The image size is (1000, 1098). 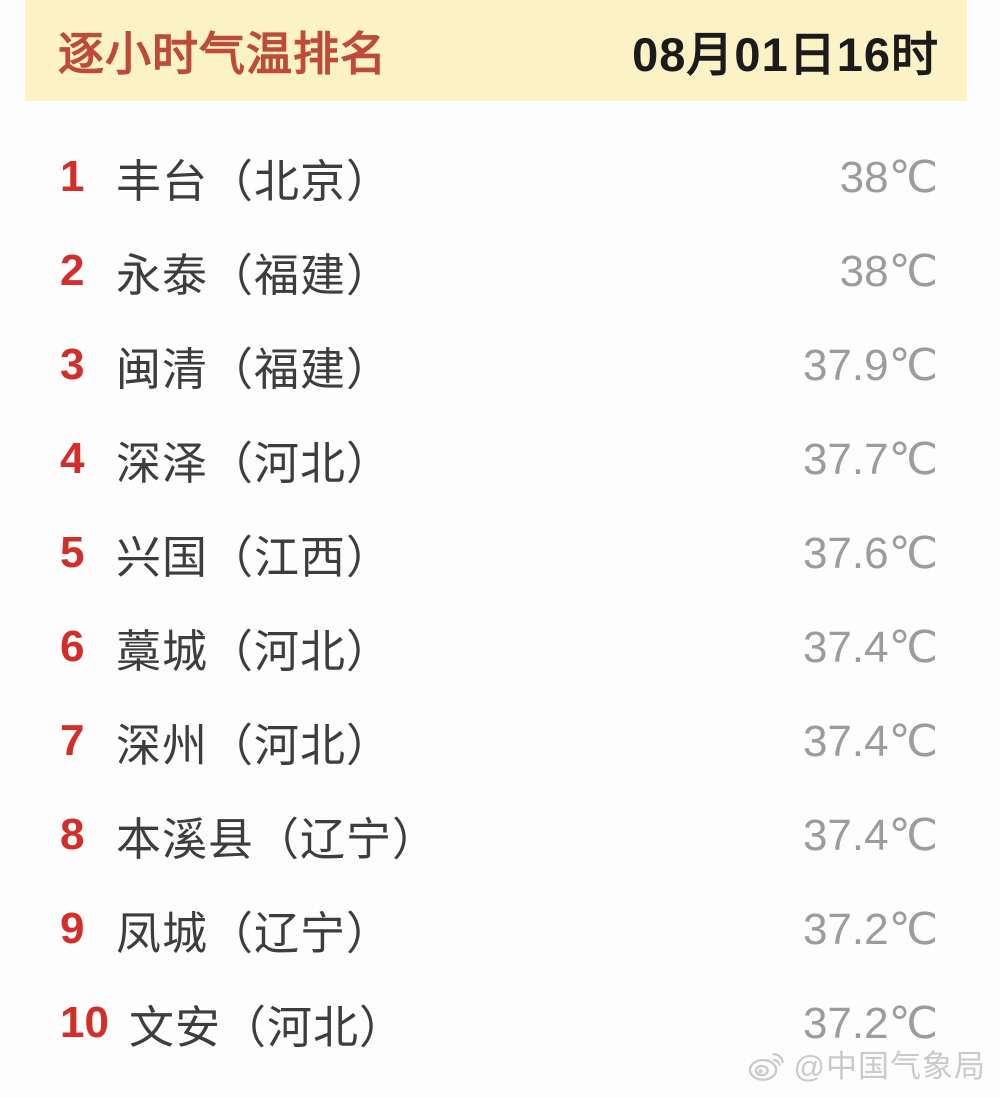 I want to click on header-banner: 逐小时气温排名 08月01日16时, so click(x=496, y=50).